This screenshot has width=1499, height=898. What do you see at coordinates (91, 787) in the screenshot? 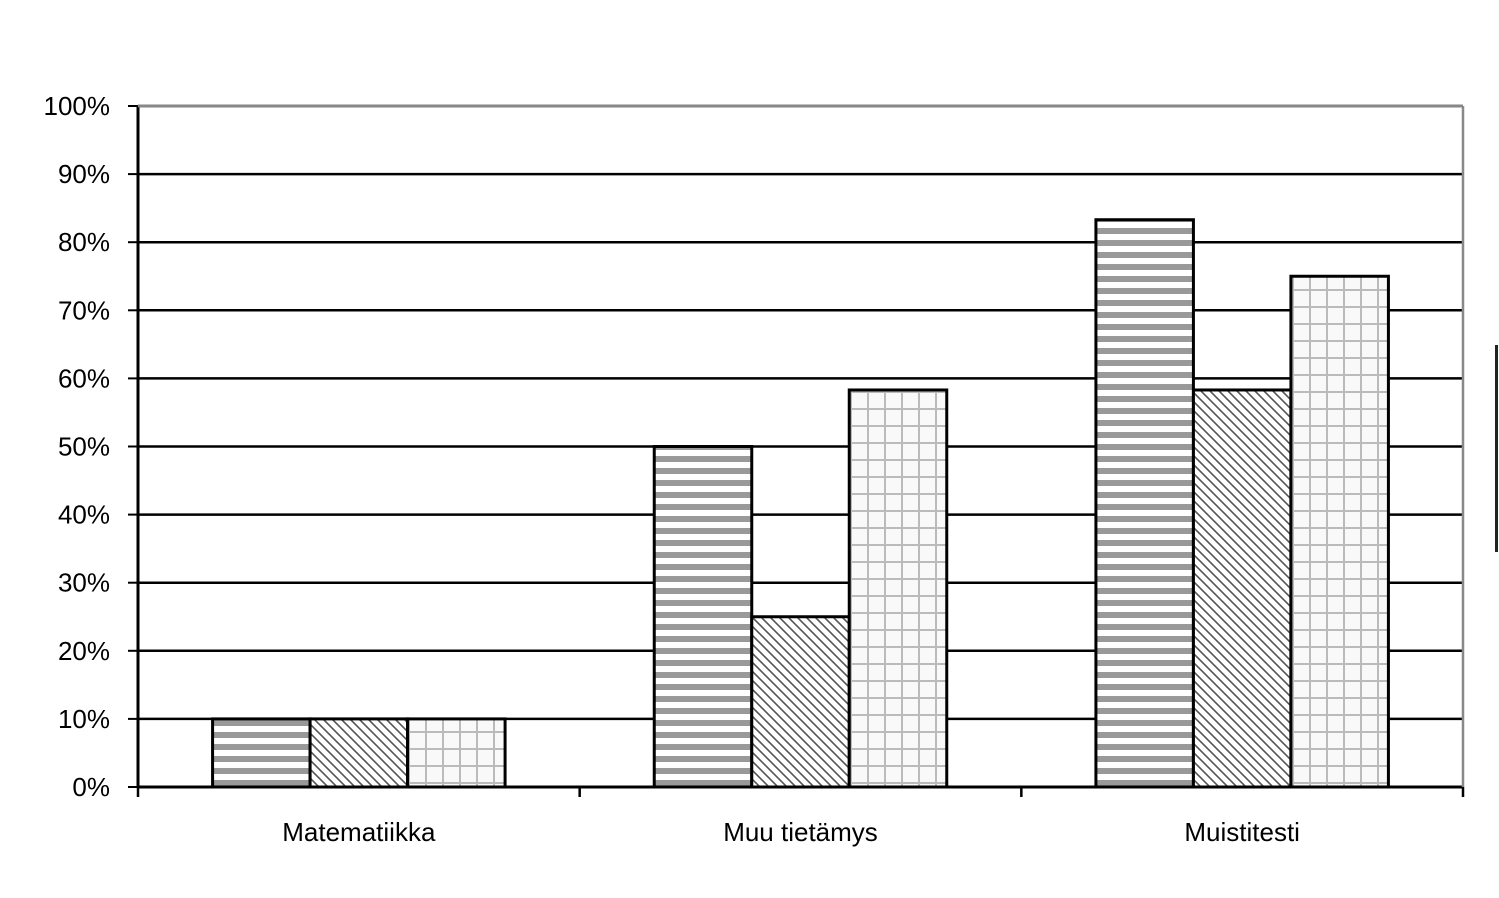
I see `y-tick-label: 0%` at bounding box center [91, 787].